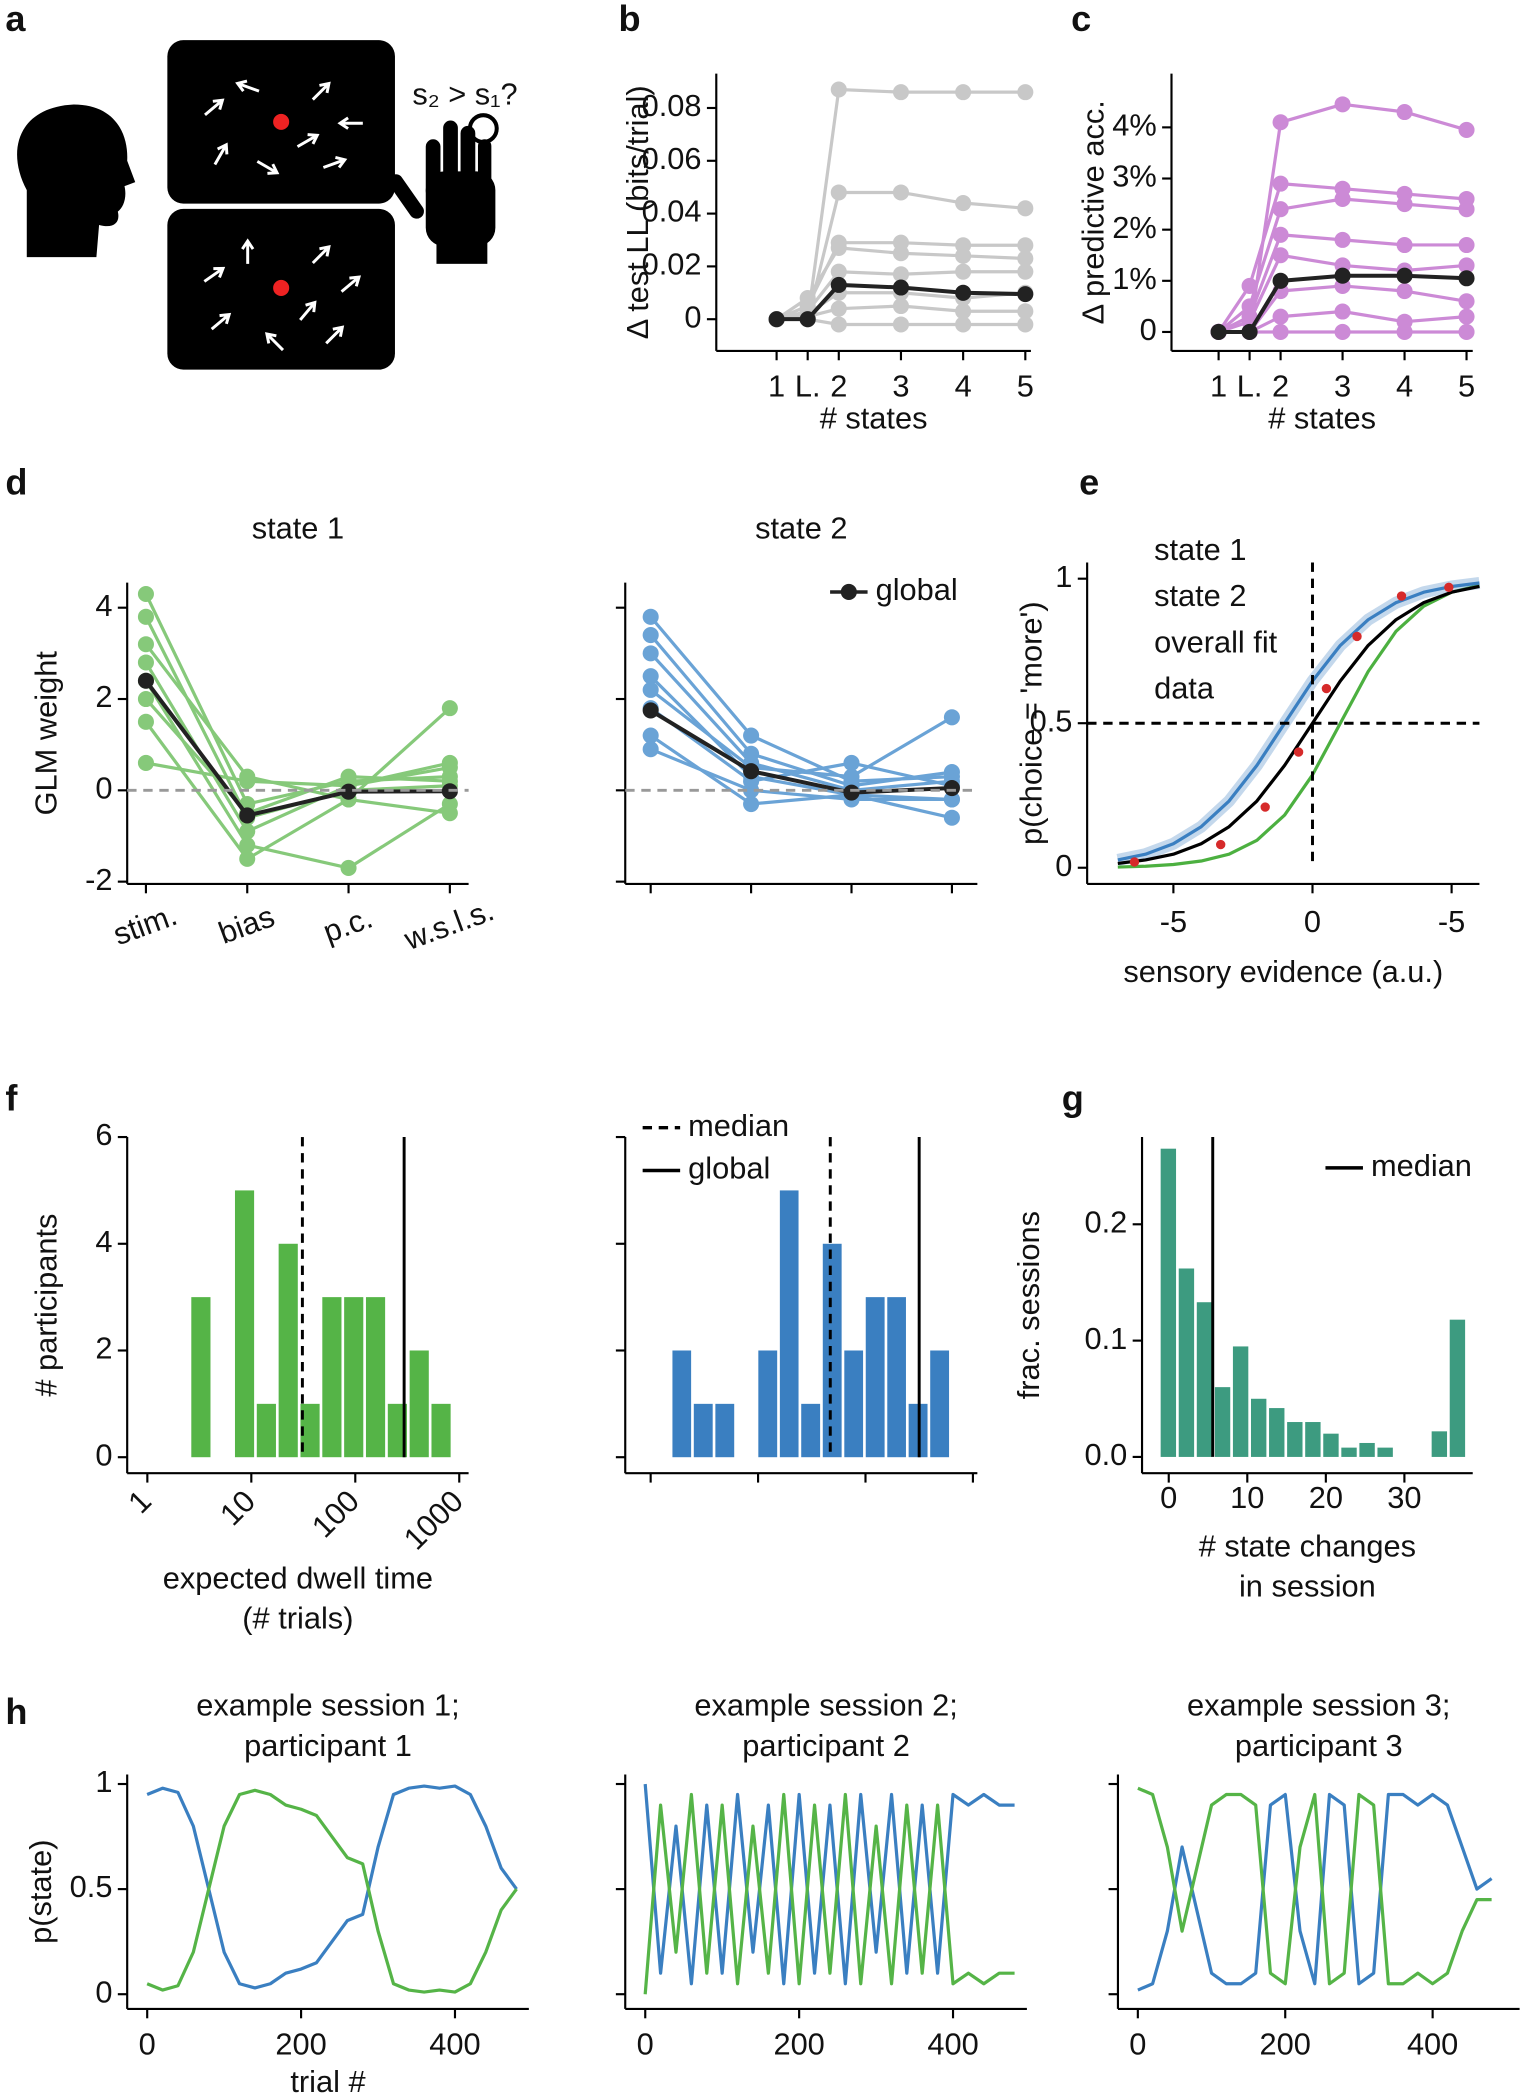  I want to click on y-tick-label: 0.06, so click(672, 158).